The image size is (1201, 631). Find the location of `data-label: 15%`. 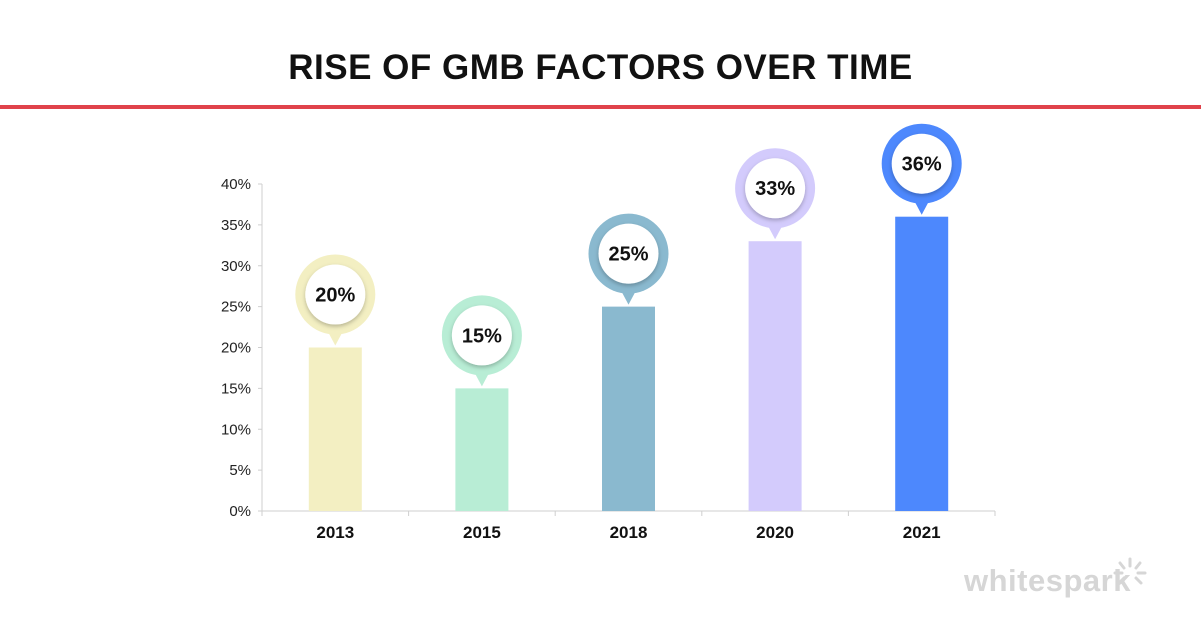

data-label: 15% is located at coordinates (482, 336).